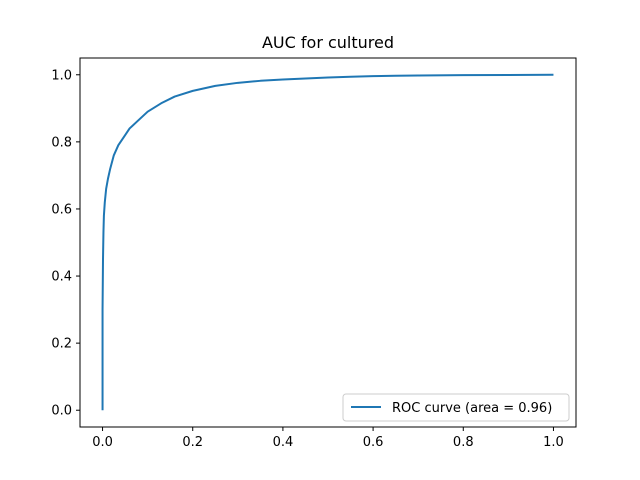  I want to click on legend-label: ROC curve (area = 0.96), so click(472, 408).